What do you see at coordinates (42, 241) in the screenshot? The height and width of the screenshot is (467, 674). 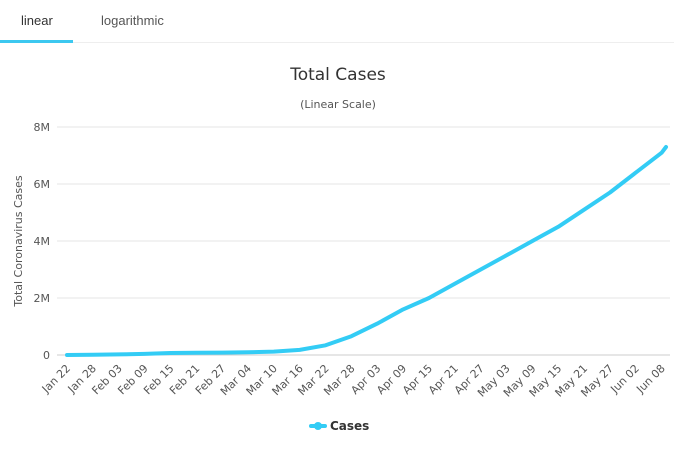 I see `y-tick-label: 4M` at bounding box center [42, 241].